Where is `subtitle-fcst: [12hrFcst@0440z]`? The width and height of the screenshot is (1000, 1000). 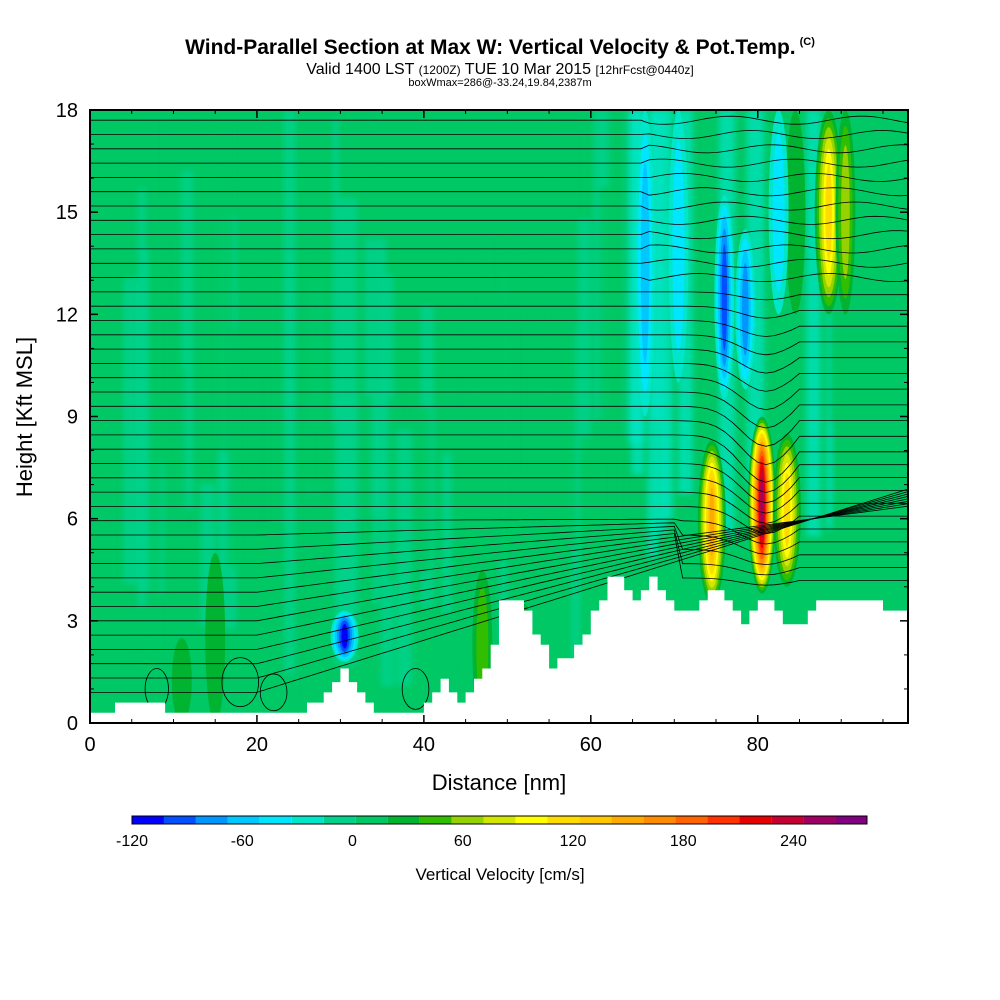
subtitle-fcst: [12hrFcst@0440z] is located at coordinates (644, 70).